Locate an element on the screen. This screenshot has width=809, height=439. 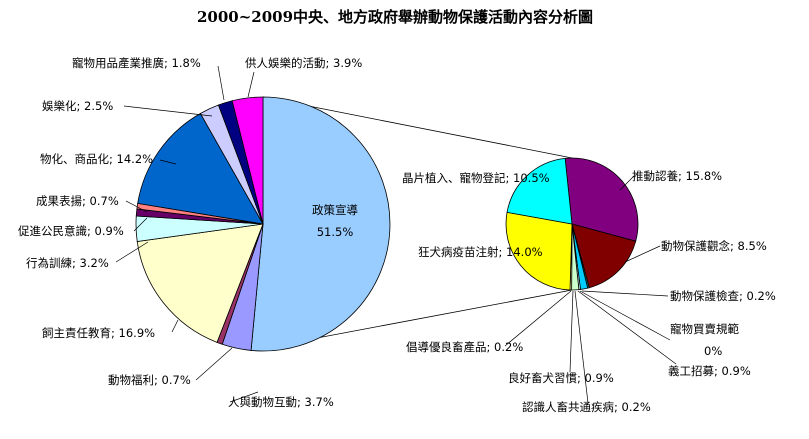
sub-slice-label: 良好畜犬習慣; 0.9% is located at coordinates (561, 378).